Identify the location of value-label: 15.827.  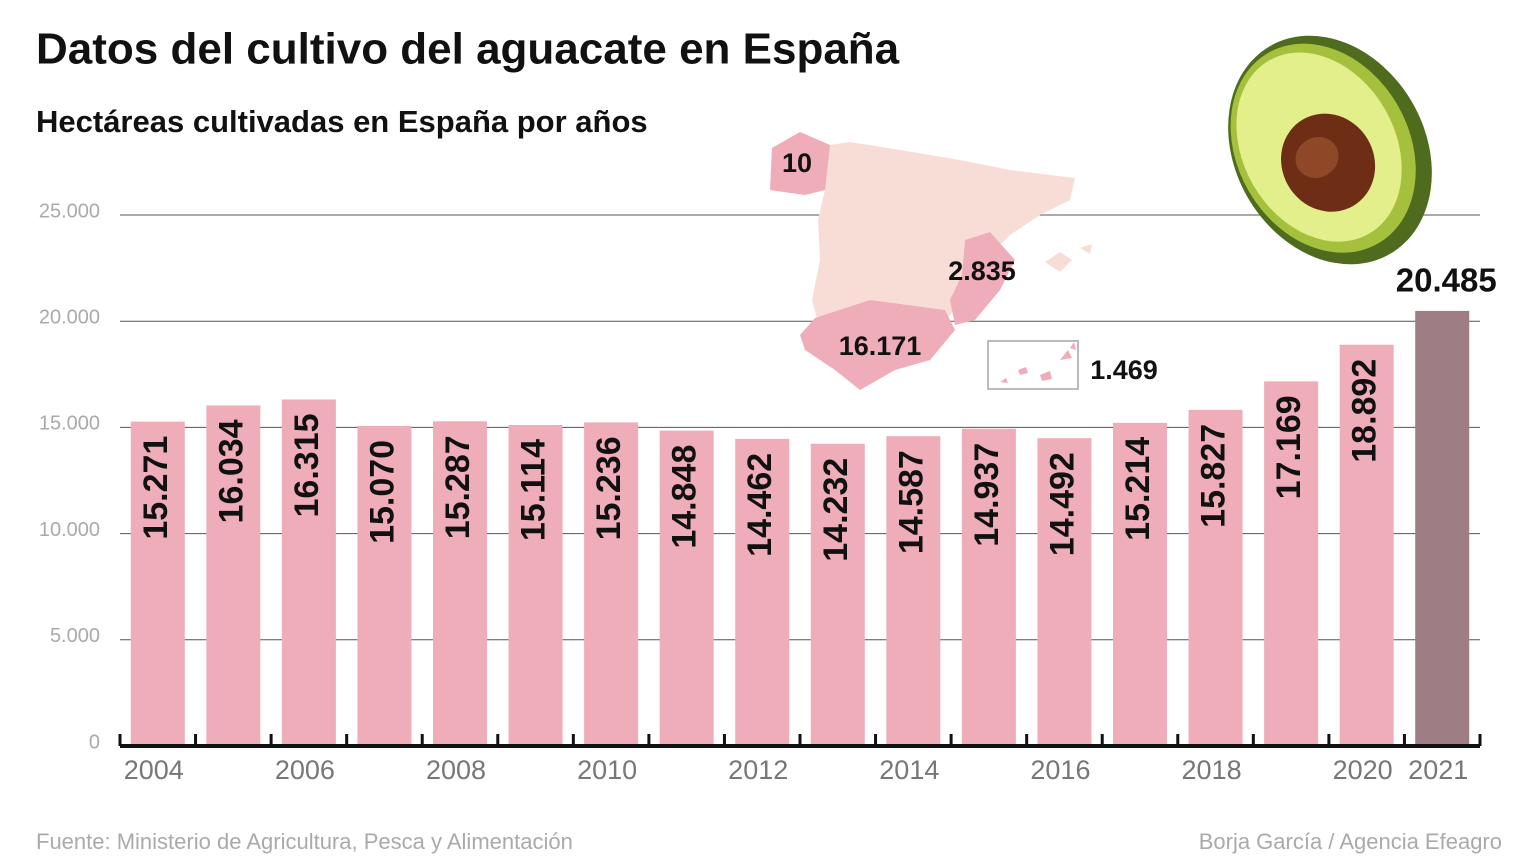
(1214, 476).